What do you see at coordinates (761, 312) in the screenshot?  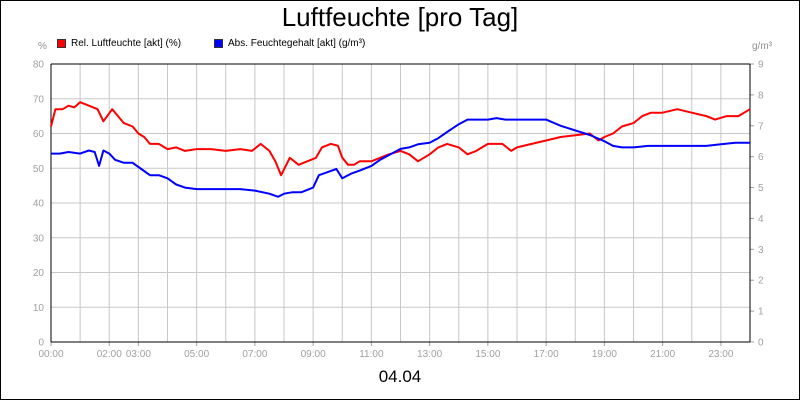 I see `y-right-tick-label: 1` at bounding box center [761, 312].